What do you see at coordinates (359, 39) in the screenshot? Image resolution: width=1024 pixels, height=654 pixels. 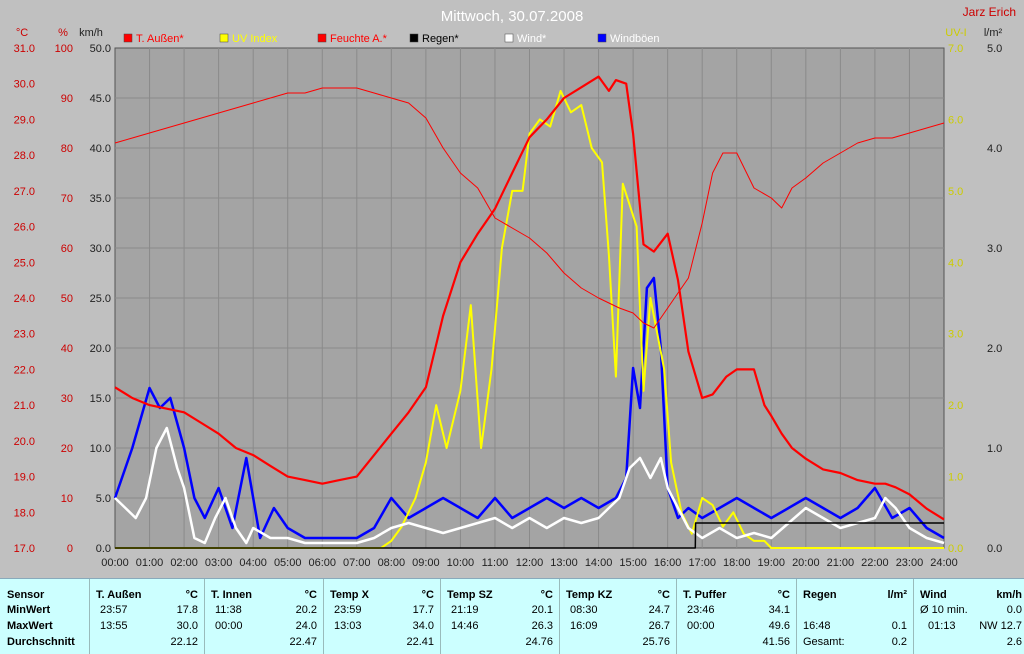 I see `legend-label: Feuchte A.*` at bounding box center [359, 39].